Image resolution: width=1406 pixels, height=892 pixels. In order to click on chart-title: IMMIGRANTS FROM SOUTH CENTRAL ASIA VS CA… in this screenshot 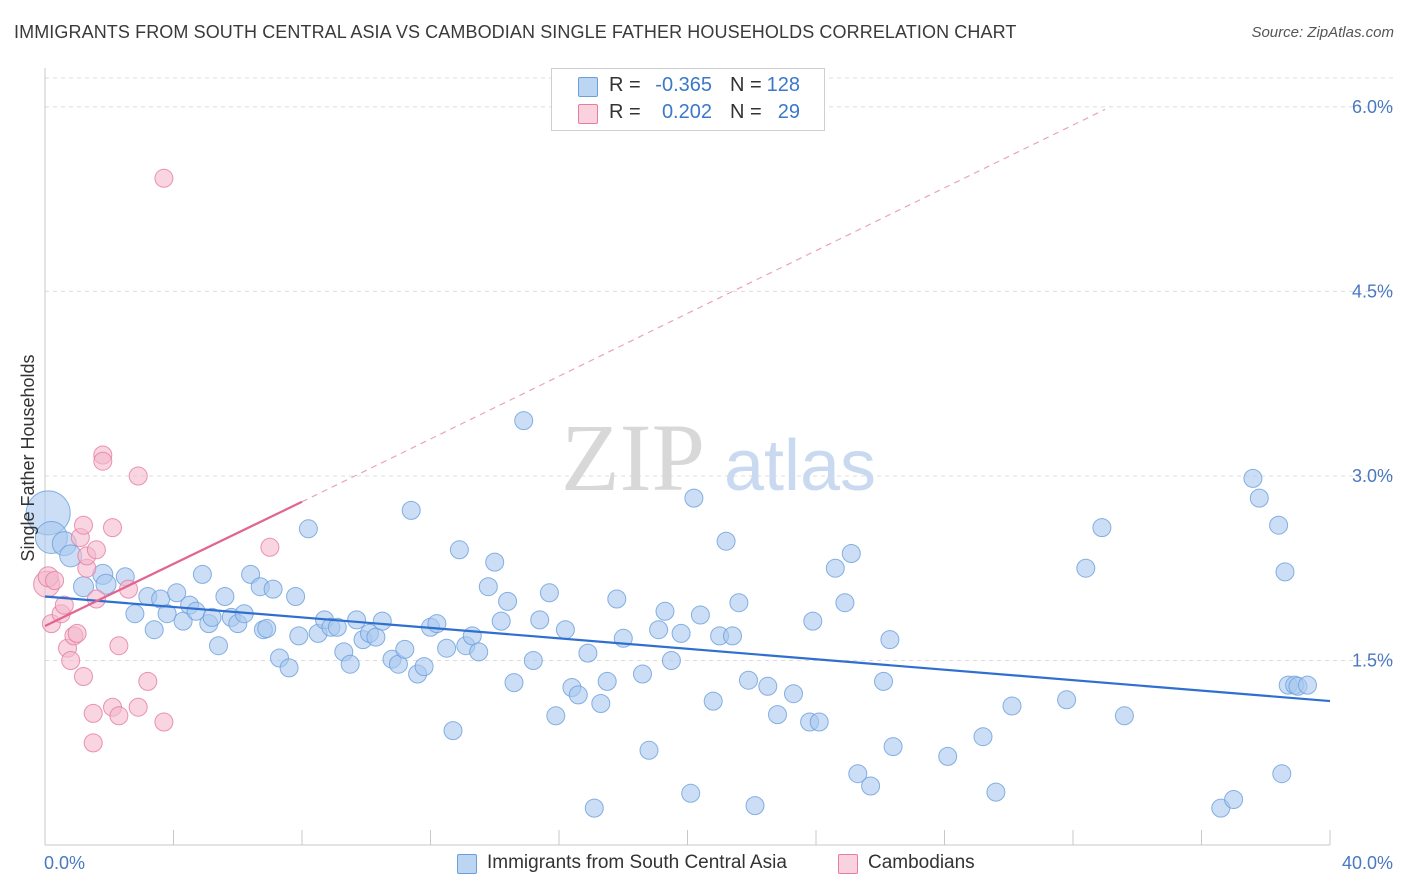, I will do `click(515, 32)`.